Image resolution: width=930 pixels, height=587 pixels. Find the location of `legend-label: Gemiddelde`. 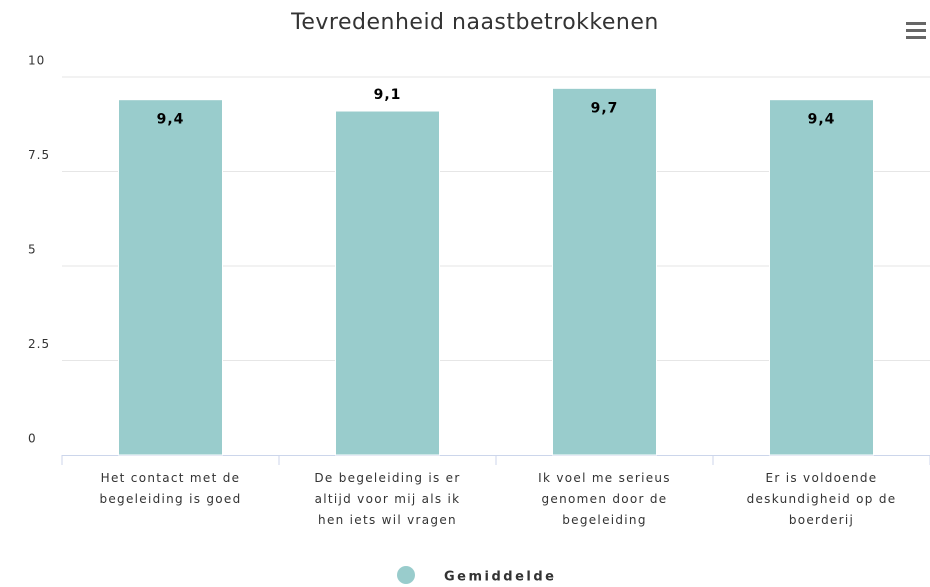

legend-label: Gemiddelde is located at coordinates (500, 577).